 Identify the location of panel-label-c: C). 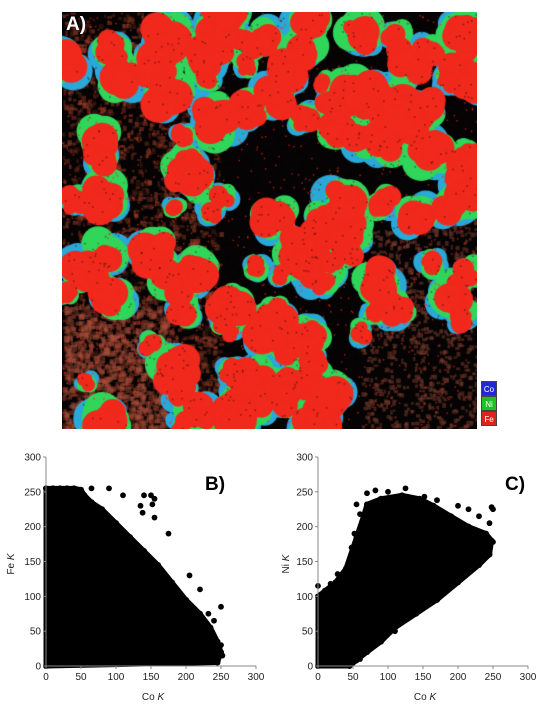
(515, 484).